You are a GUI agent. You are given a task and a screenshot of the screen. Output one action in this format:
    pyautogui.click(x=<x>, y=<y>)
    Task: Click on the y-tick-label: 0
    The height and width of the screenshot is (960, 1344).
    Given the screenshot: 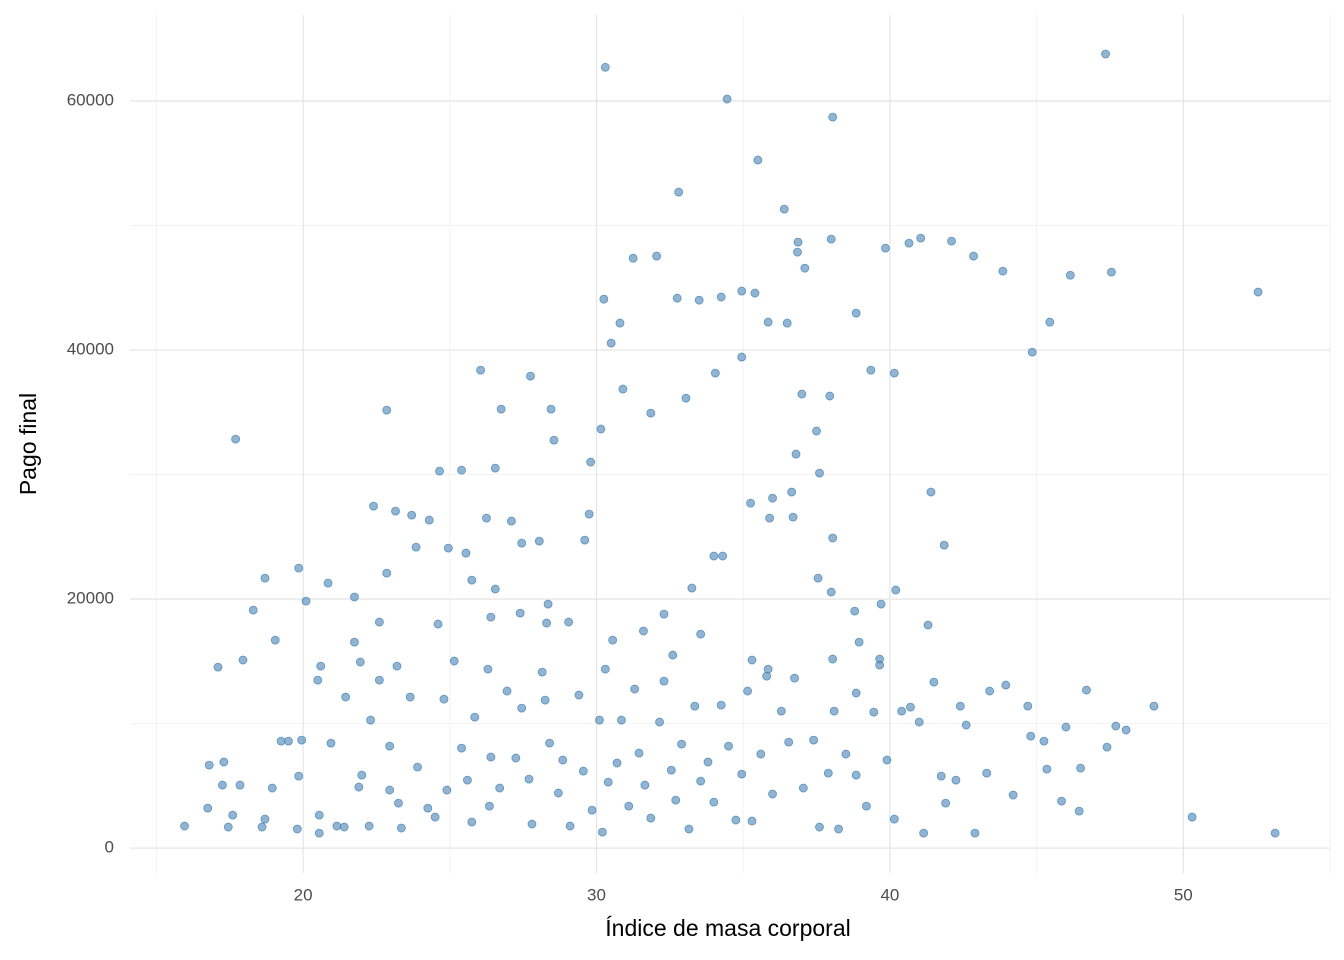 What is the action you would take?
    pyautogui.click(x=109, y=847)
    